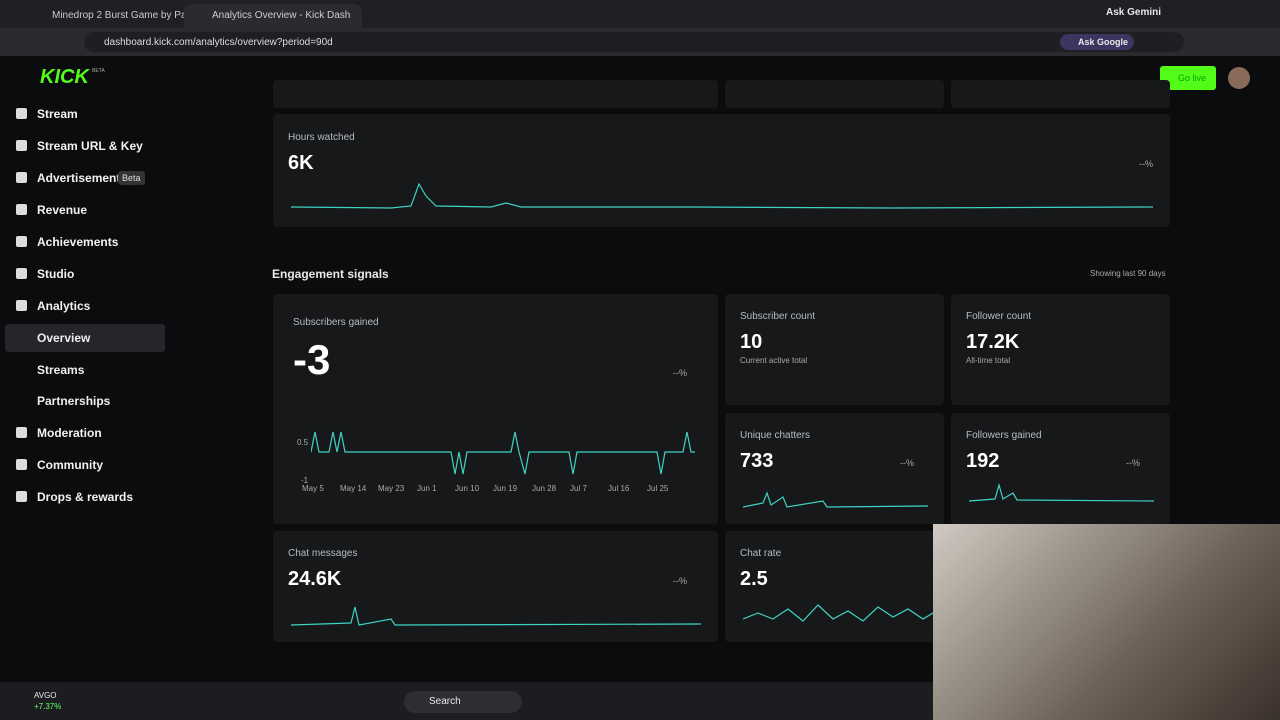  I want to click on value: 24.6K, so click(315, 579).